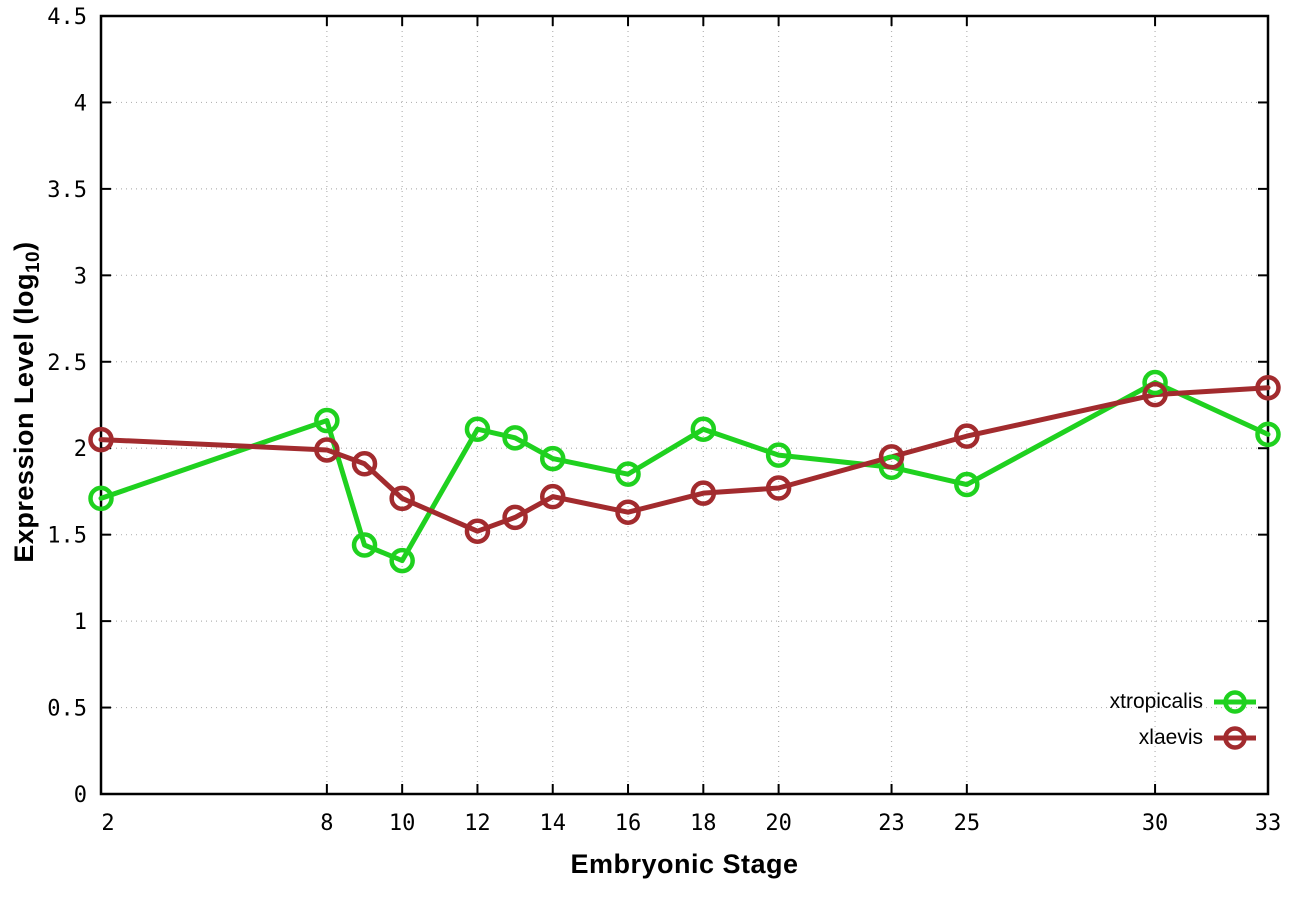 The width and height of the screenshot is (1296, 907). I want to click on y-tick-label: 0, so click(80, 795).